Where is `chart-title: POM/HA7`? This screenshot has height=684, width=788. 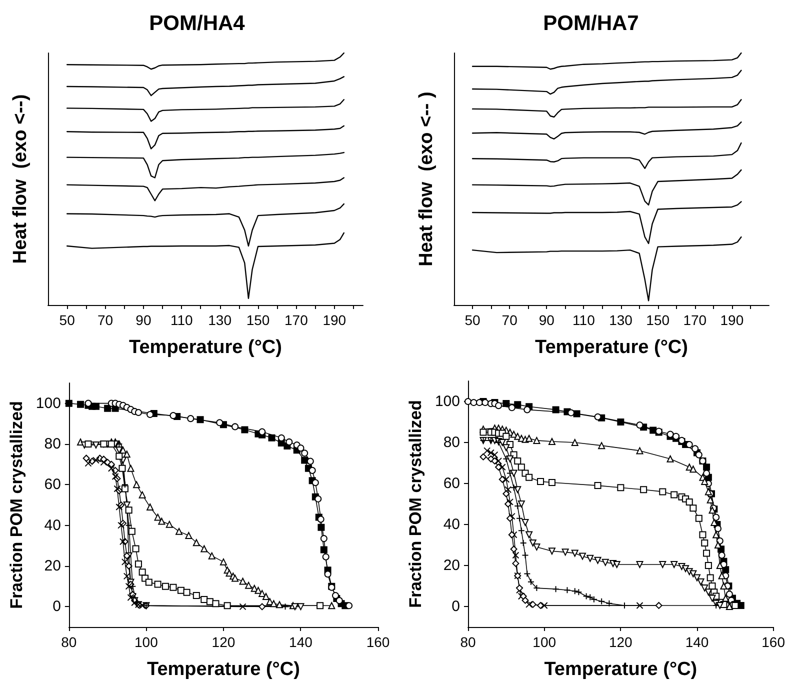
chart-title: POM/HA7 is located at coordinates (591, 23).